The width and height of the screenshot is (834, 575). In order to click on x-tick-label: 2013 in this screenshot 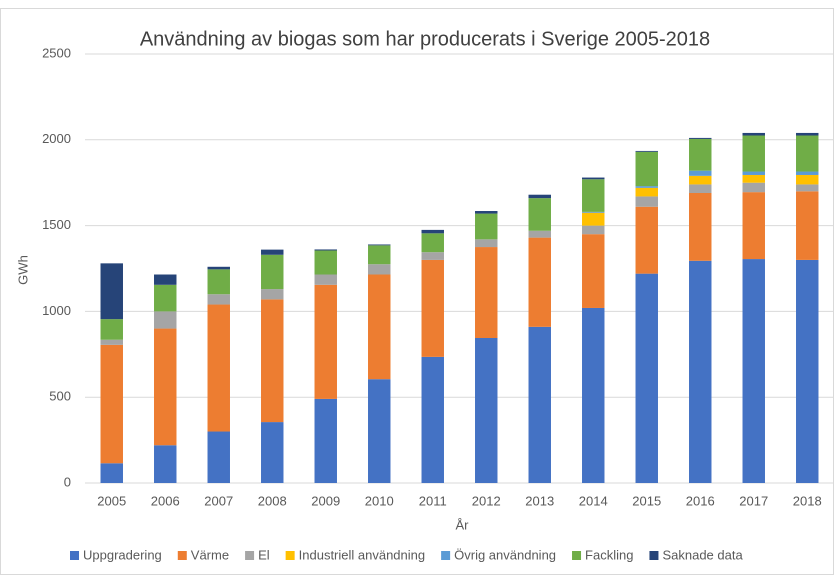, I will do `click(539, 500)`.